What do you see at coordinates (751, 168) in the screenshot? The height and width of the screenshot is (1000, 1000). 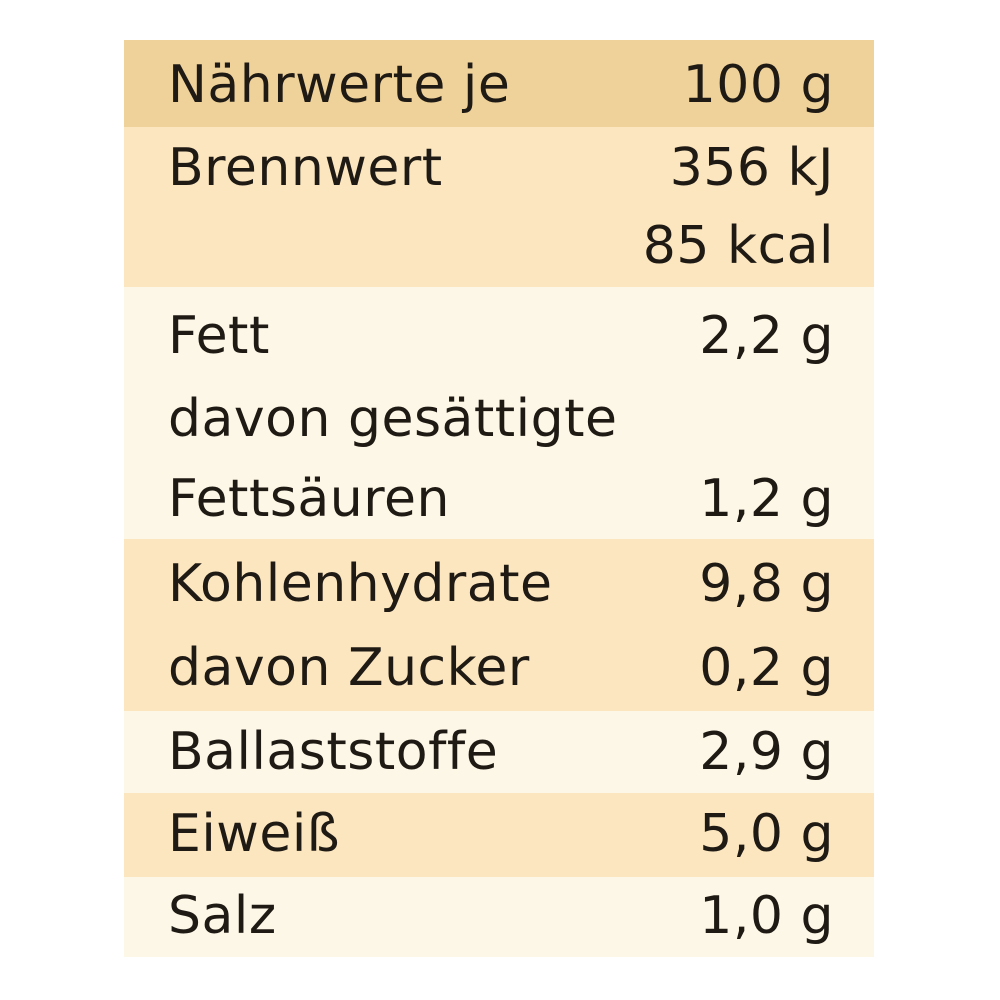 I see `energy-kj-value: 356 kJ` at bounding box center [751, 168].